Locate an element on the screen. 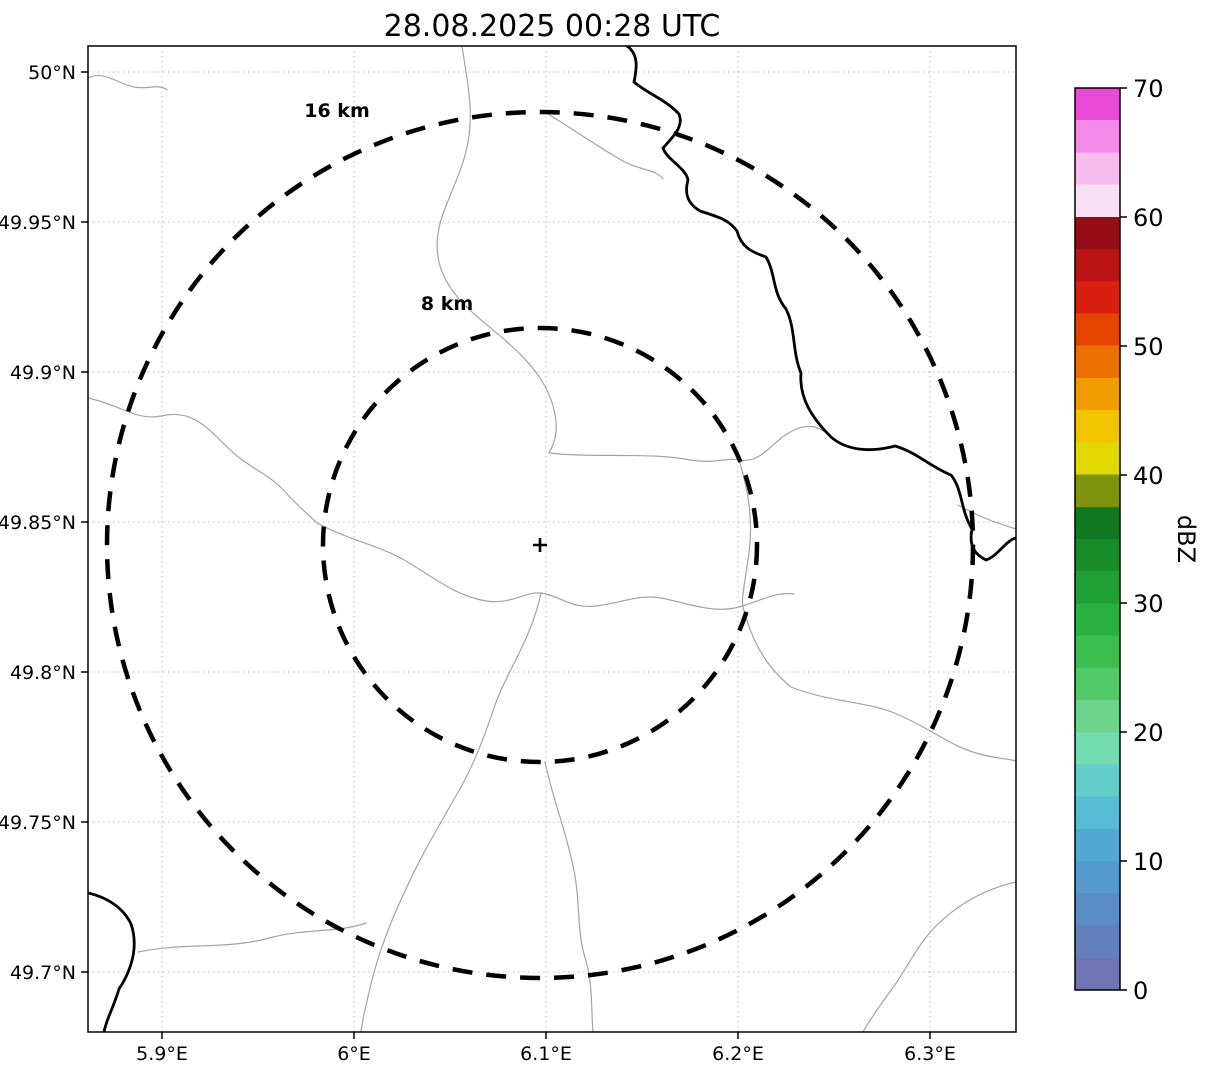 The height and width of the screenshot is (1069, 1207). range-ring-label-8km: 8 km is located at coordinates (447, 304).